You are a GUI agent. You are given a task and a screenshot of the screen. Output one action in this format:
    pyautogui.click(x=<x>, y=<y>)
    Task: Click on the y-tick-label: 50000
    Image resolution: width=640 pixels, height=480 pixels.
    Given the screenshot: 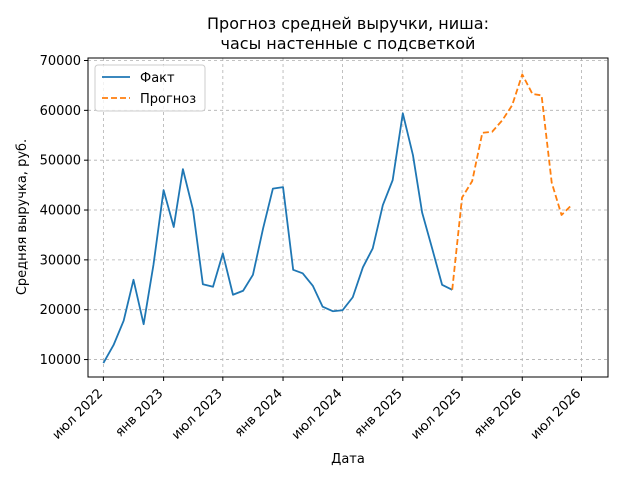 What is the action you would take?
    pyautogui.click(x=60, y=161)
    